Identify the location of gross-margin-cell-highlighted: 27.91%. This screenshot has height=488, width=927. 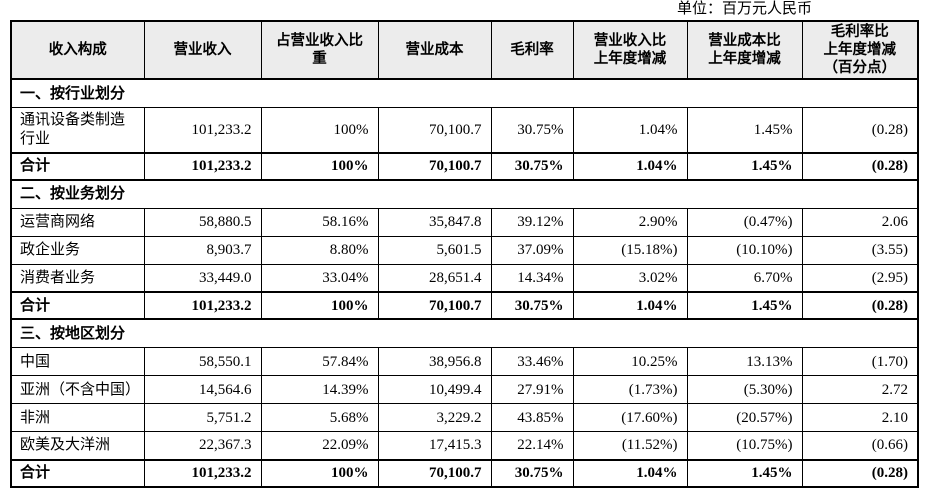
(532, 390).